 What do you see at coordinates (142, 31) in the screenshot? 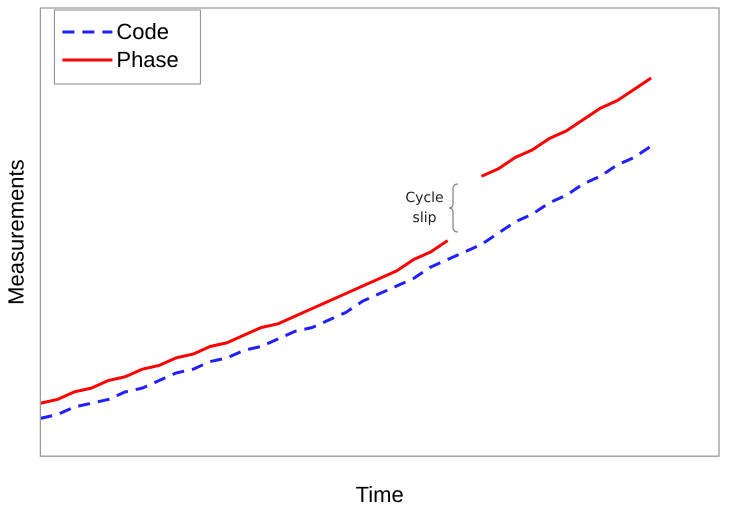
I see `legend-label: Code` at bounding box center [142, 31].